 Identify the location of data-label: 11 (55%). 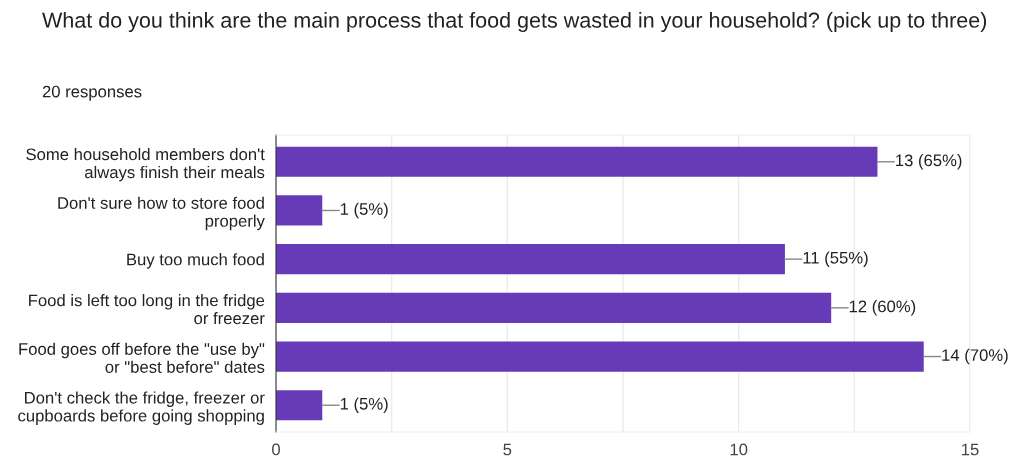
(835, 259).